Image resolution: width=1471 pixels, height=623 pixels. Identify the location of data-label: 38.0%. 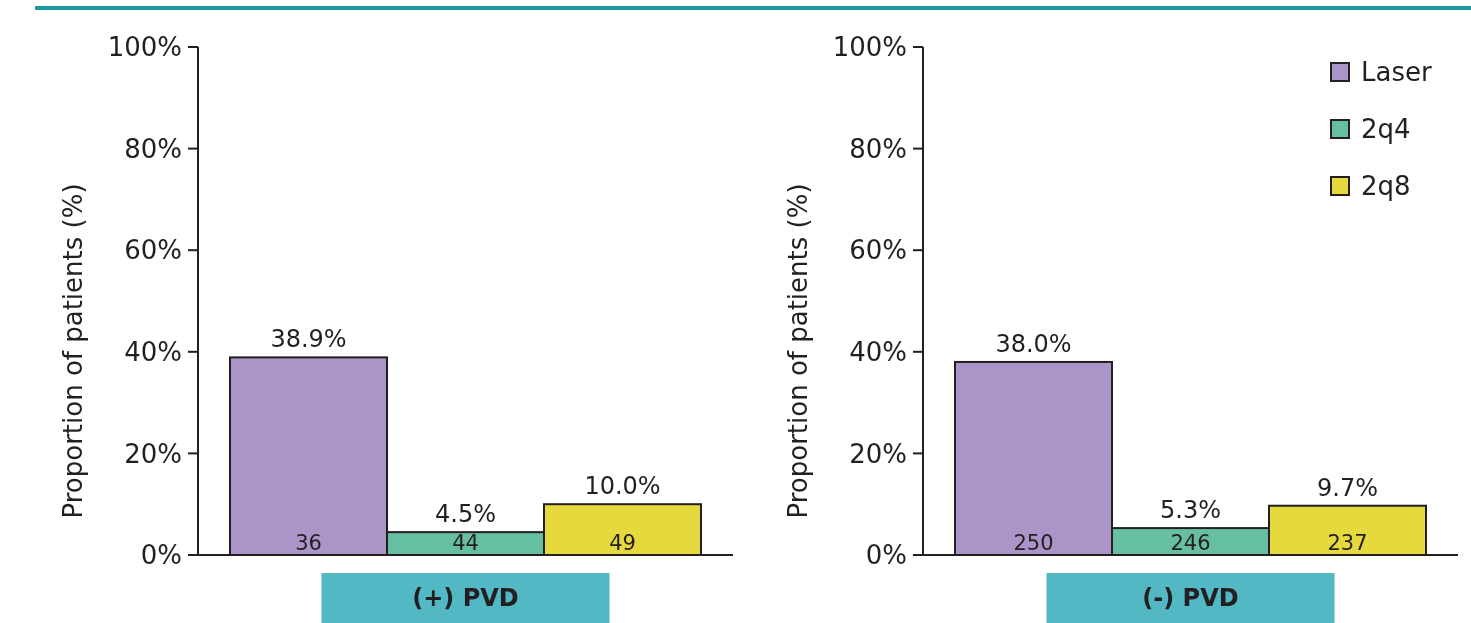
(1033, 343).